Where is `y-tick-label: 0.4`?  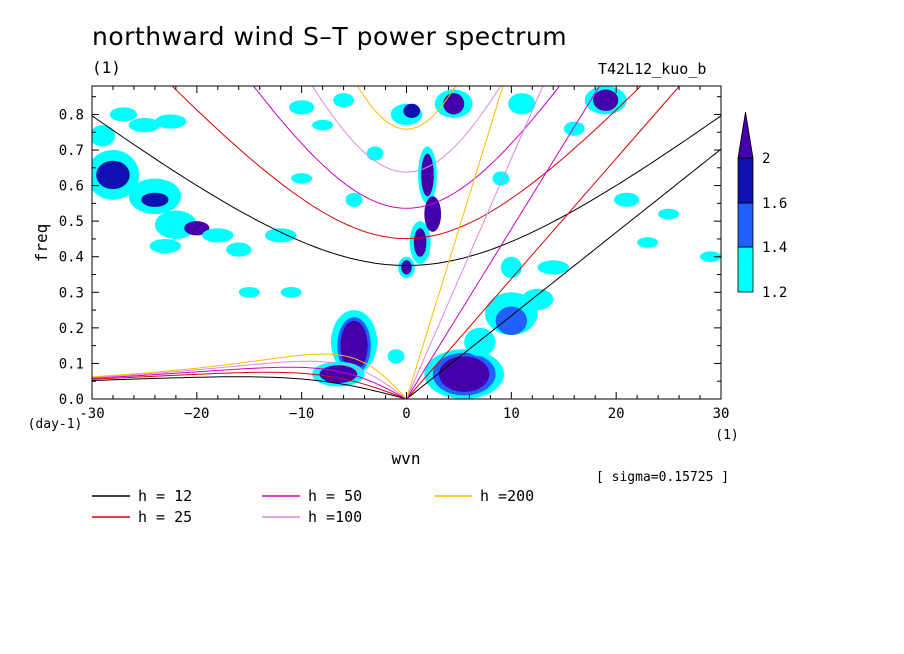
y-tick-label: 0.4 is located at coordinates (71, 258).